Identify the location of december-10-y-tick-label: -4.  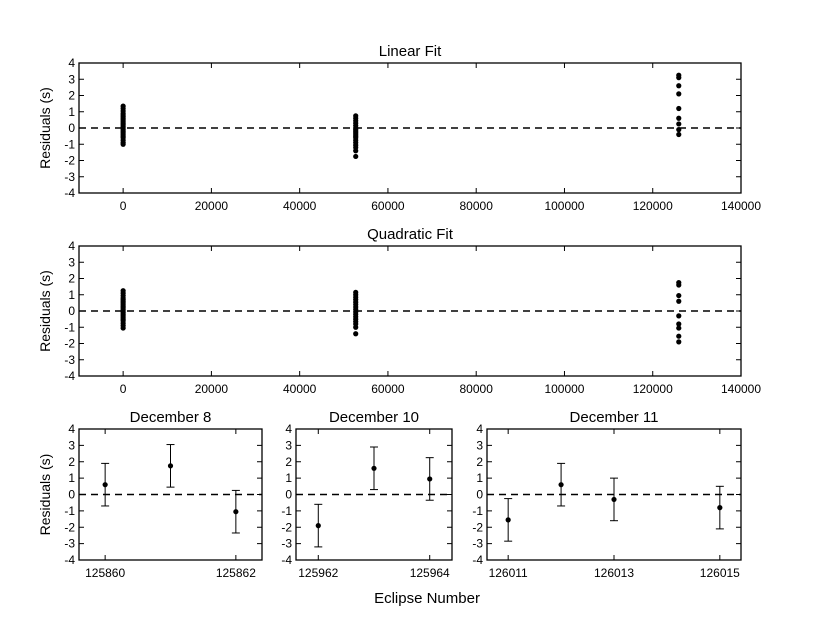
(286, 560).